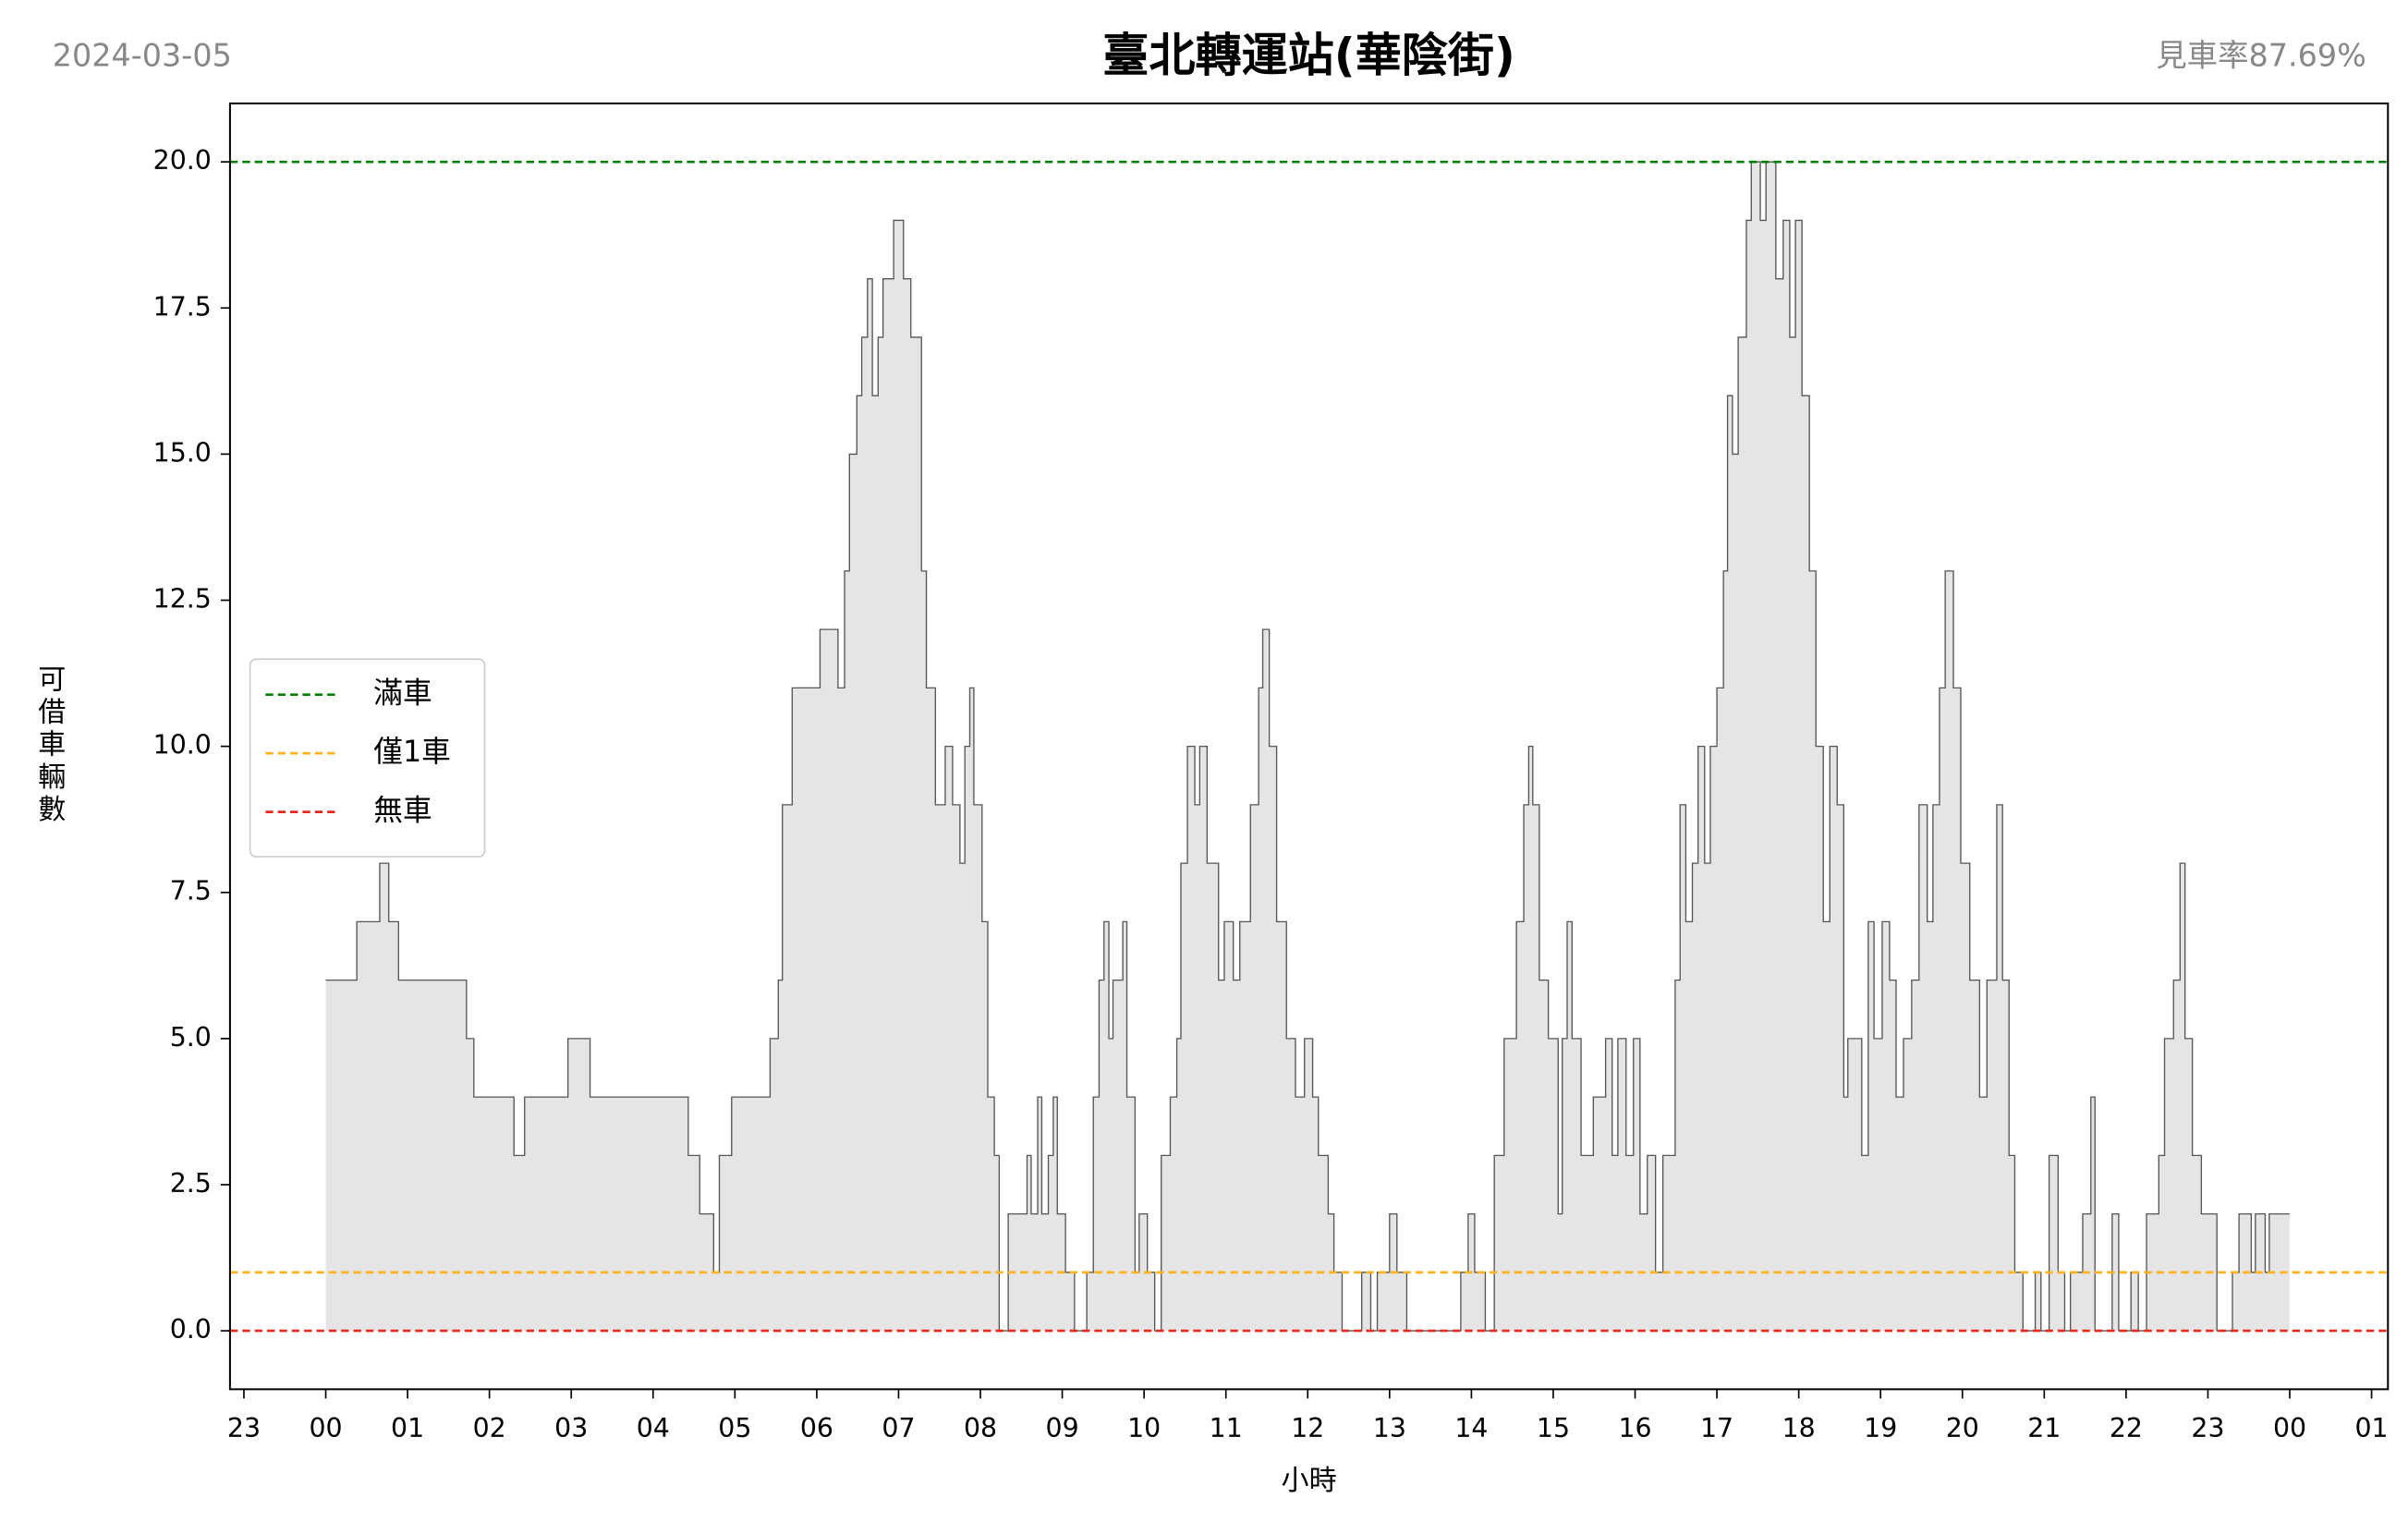  I want to click on x-tick-label: 14, so click(1471, 1428).